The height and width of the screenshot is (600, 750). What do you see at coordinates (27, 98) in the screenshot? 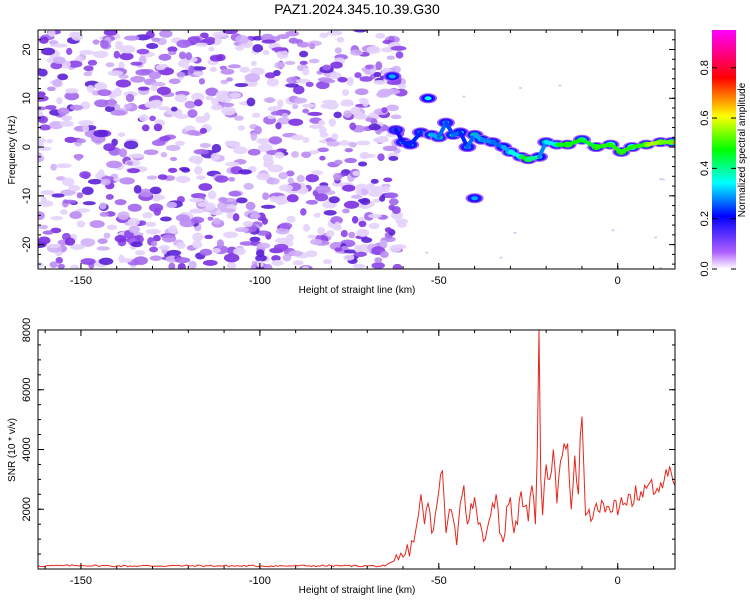
I see `y-tick-label: 10` at bounding box center [27, 98].